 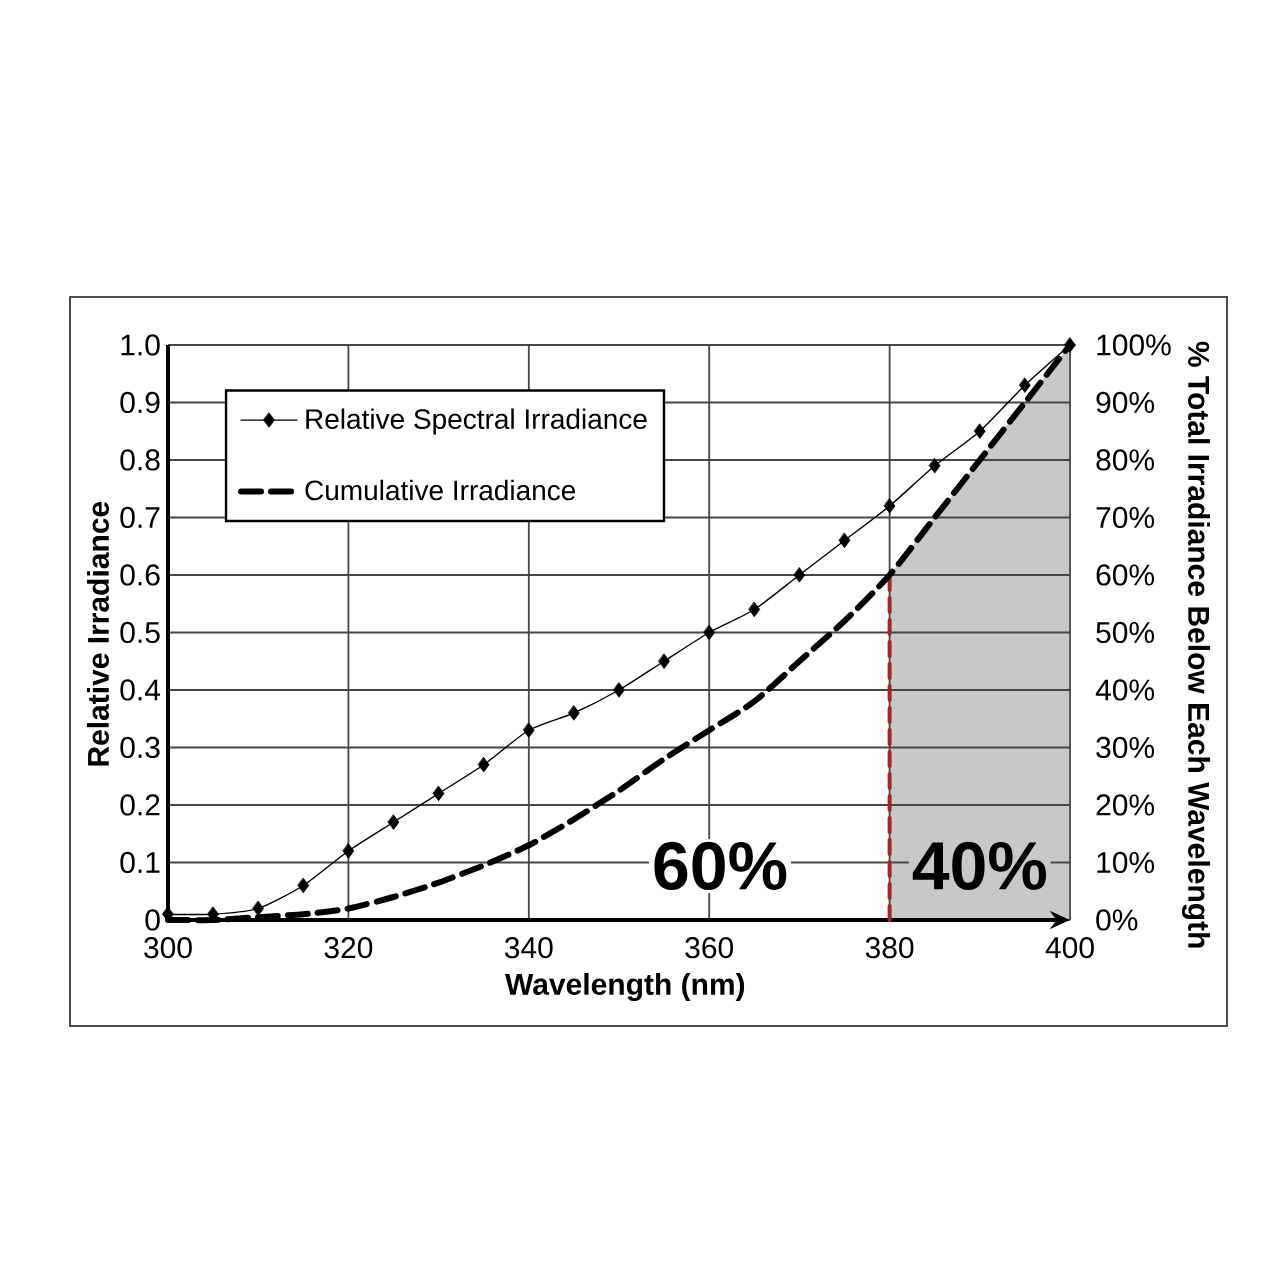 I want to click on y2-tick-label: 60%, so click(x=1125, y=575).